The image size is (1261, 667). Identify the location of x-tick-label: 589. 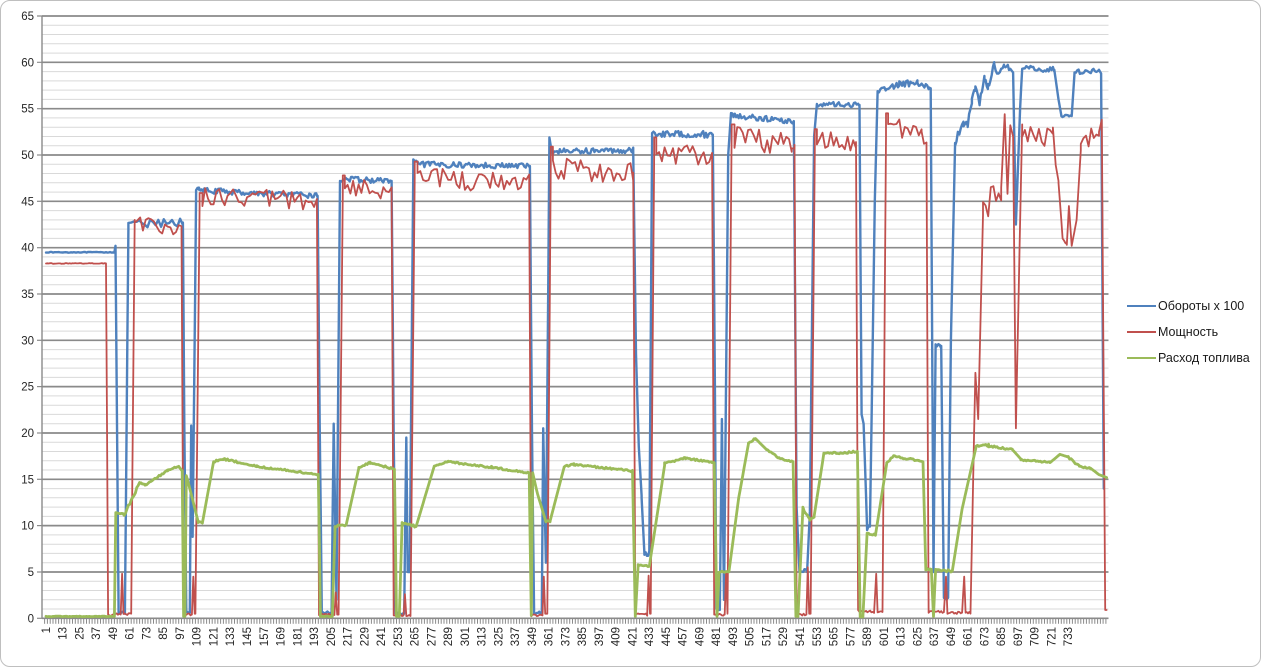
(868, 636).